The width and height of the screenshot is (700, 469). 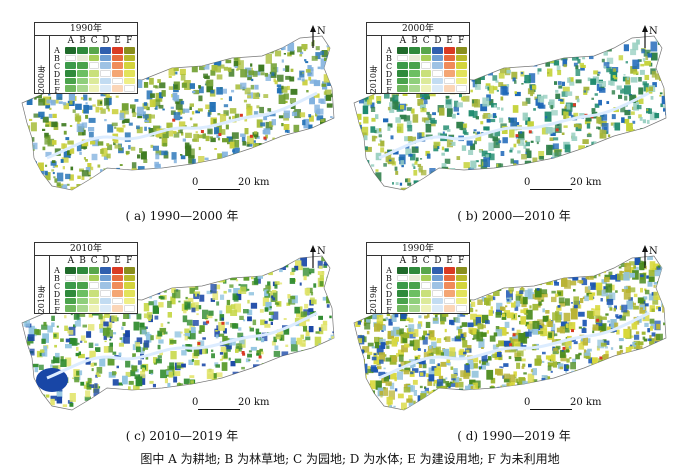 I want to click on land-use-map-c, so click(x=178, y=333).